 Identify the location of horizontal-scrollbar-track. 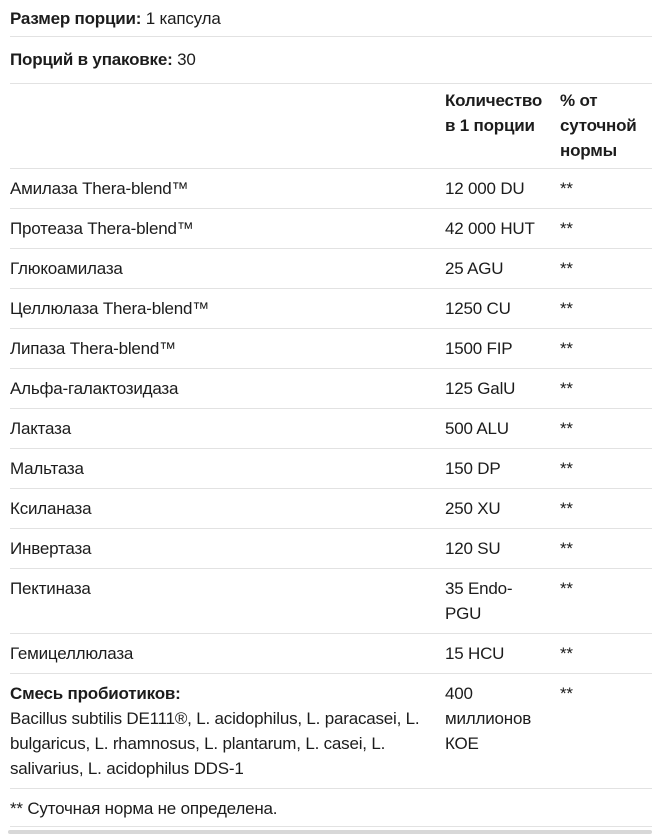
(330, 832).